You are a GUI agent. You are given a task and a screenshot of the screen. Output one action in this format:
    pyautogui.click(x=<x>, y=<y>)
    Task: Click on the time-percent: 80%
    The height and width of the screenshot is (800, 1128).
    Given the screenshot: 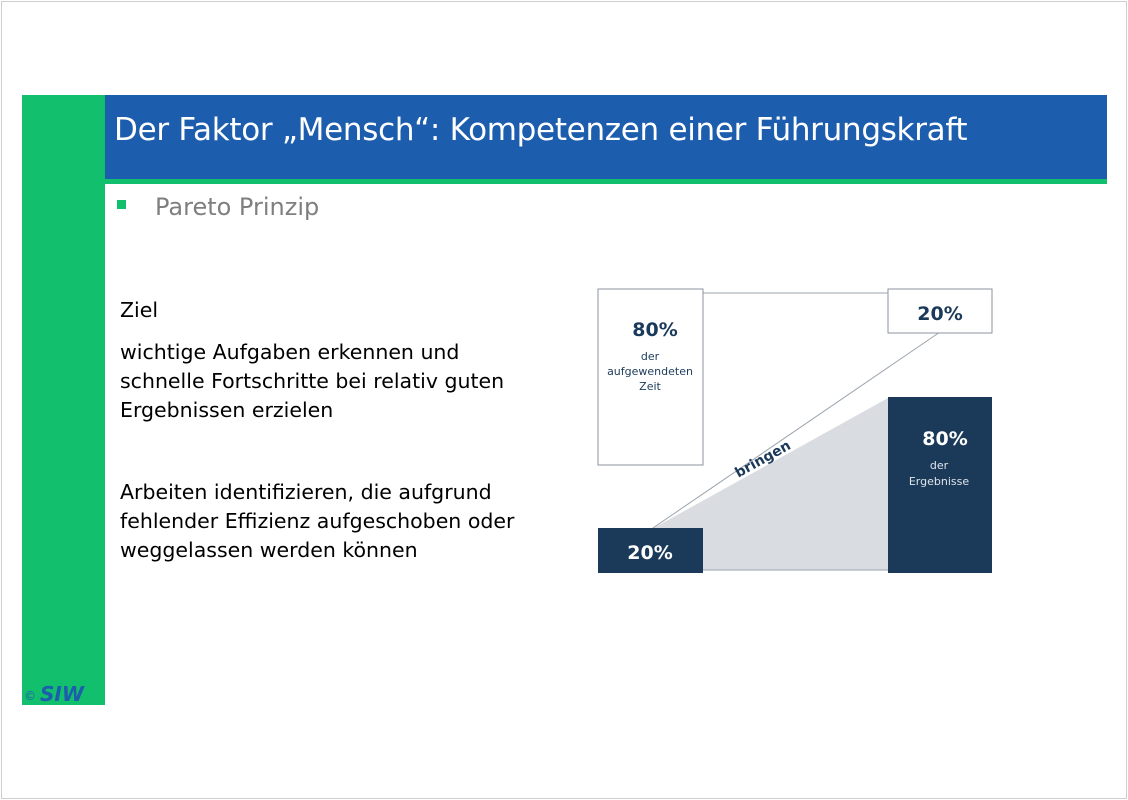 What is the action you would take?
    pyautogui.click(x=654, y=330)
    